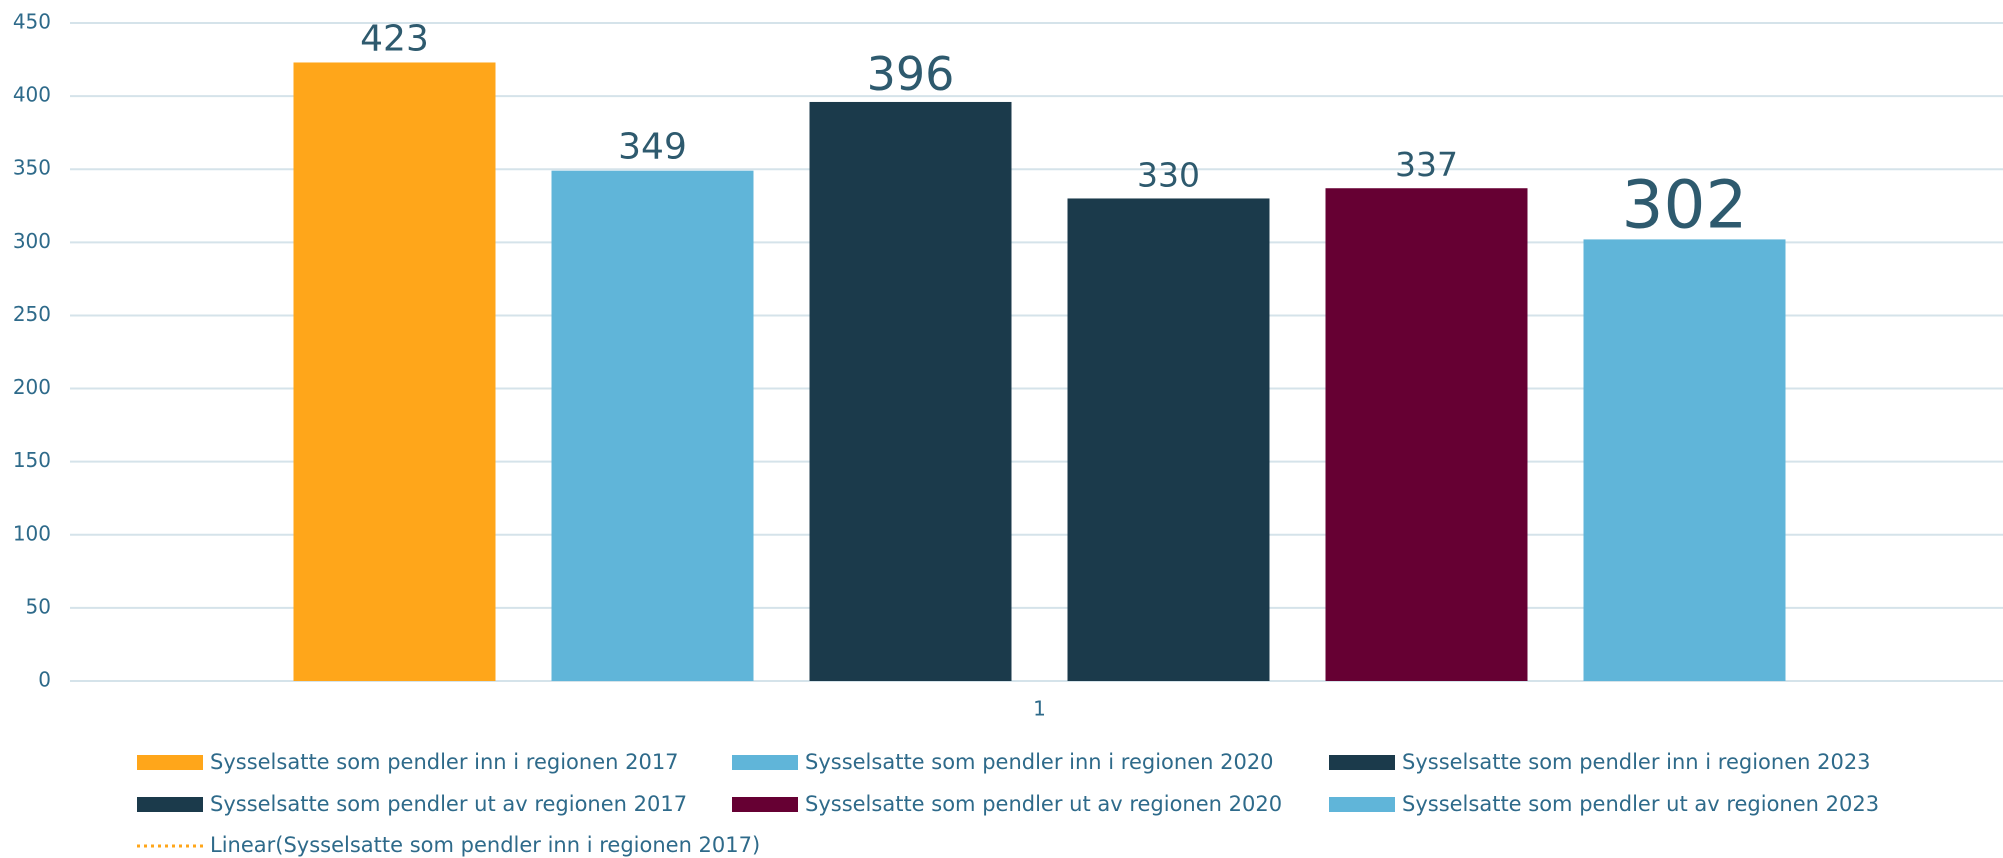  What do you see at coordinates (32, 314) in the screenshot?
I see `y-tick-label: 250` at bounding box center [32, 314].